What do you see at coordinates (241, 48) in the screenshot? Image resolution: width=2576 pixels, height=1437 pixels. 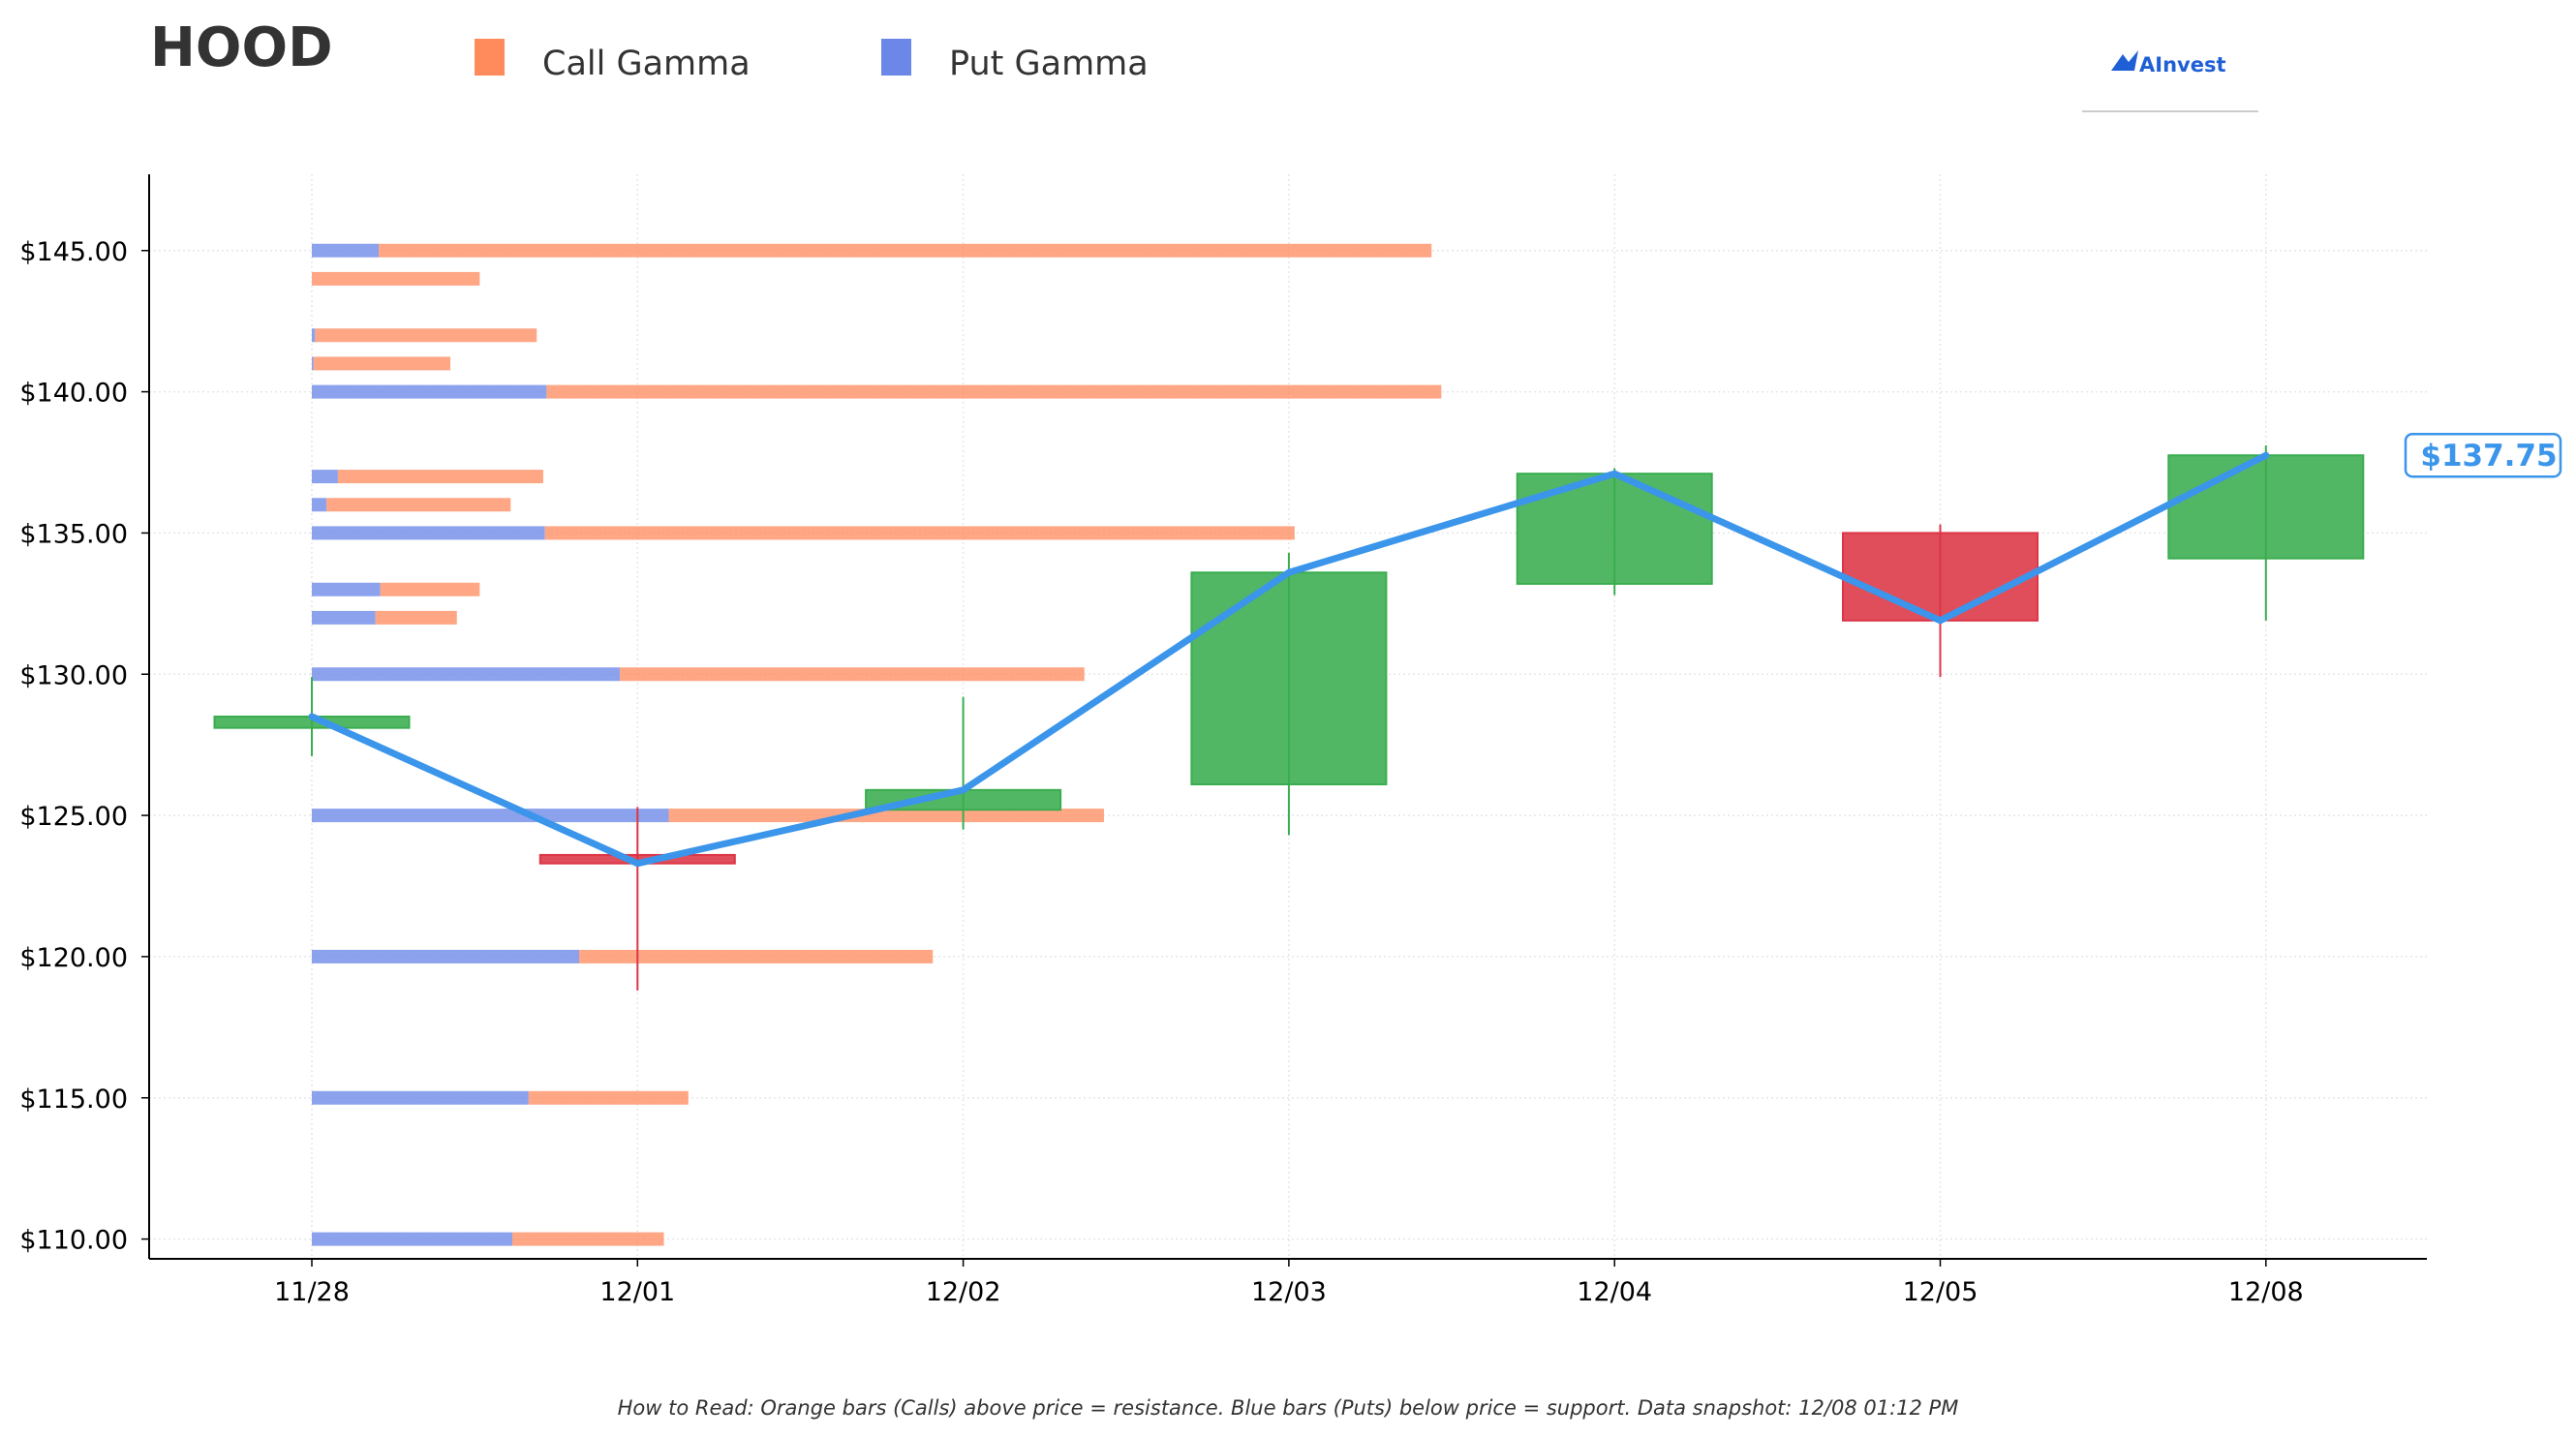 I see `ticker-title: HOOD` at bounding box center [241, 48].